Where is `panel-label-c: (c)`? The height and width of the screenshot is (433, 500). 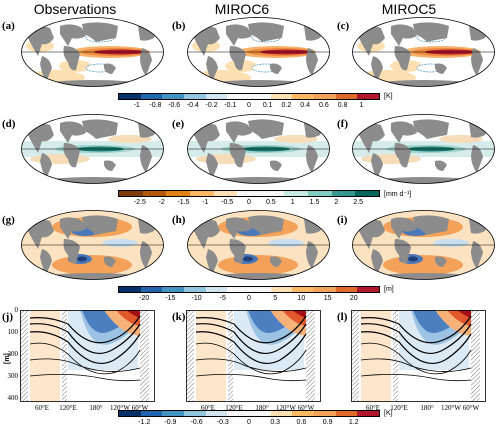 panel-label-c: (c) is located at coordinates (343, 26).